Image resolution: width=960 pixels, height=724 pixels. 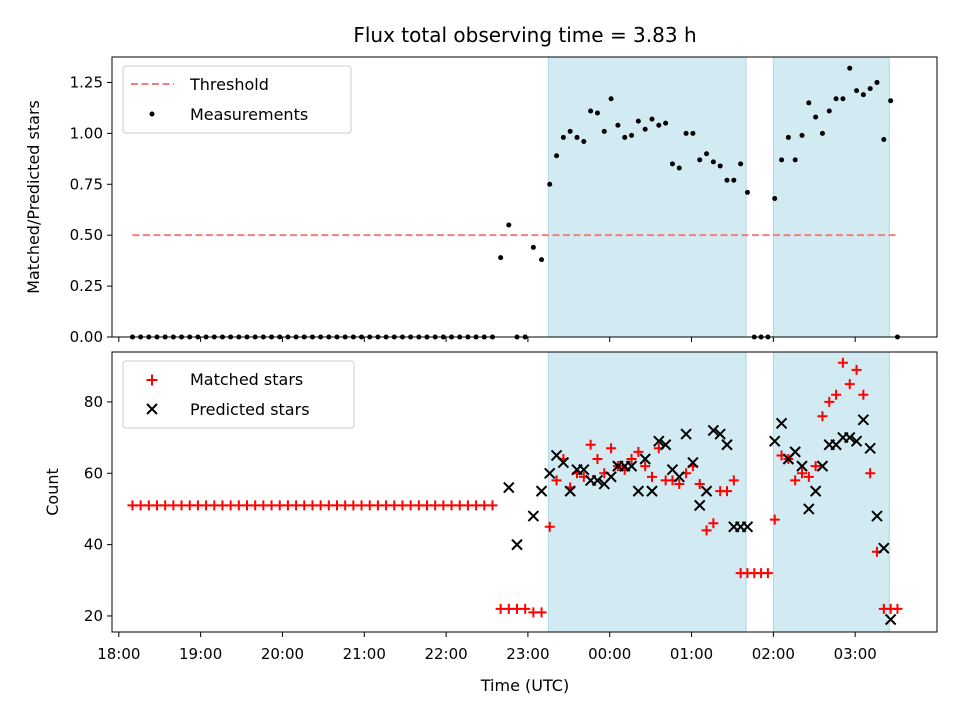 I want to click on x-tick-label-1: 19:00, so click(x=200, y=654).